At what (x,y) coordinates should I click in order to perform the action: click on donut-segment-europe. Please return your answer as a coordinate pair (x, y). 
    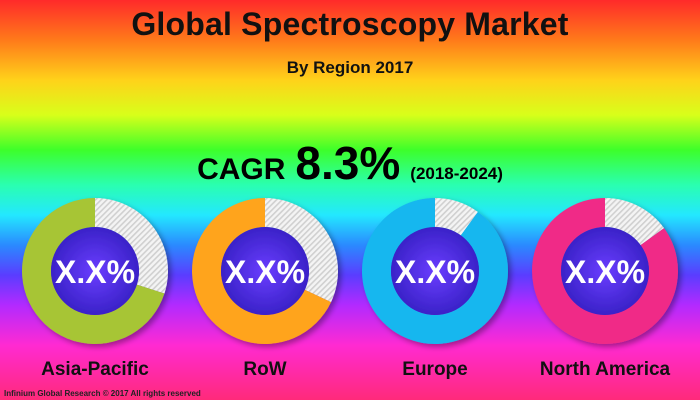
    Looking at the image, I should click on (434, 271).